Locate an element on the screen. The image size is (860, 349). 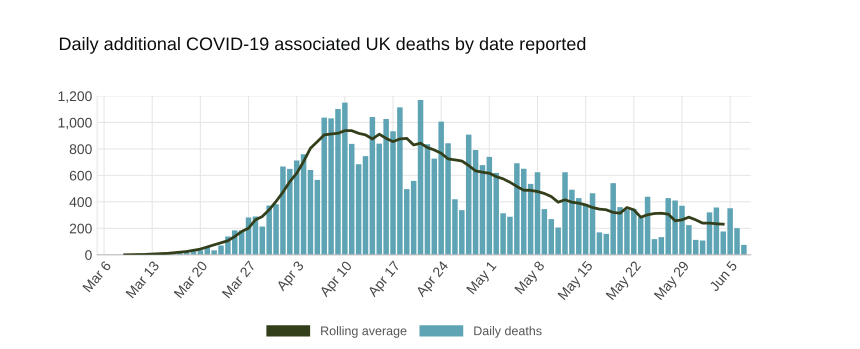
y-tick-label: 600 is located at coordinates (81, 175).